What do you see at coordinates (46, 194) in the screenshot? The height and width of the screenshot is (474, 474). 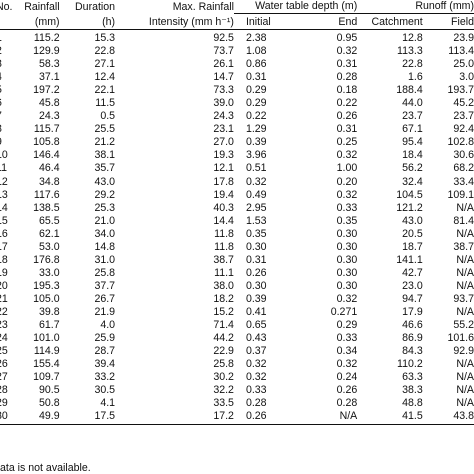 I see `cell-rainfall: 117.6` at bounding box center [46, 194].